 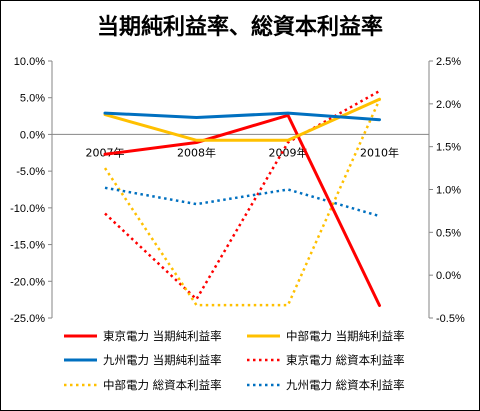 What do you see at coordinates (162, 336) in the screenshot?
I see `legend-label: 東京電力 当期純利益率` at bounding box center [162, 336].